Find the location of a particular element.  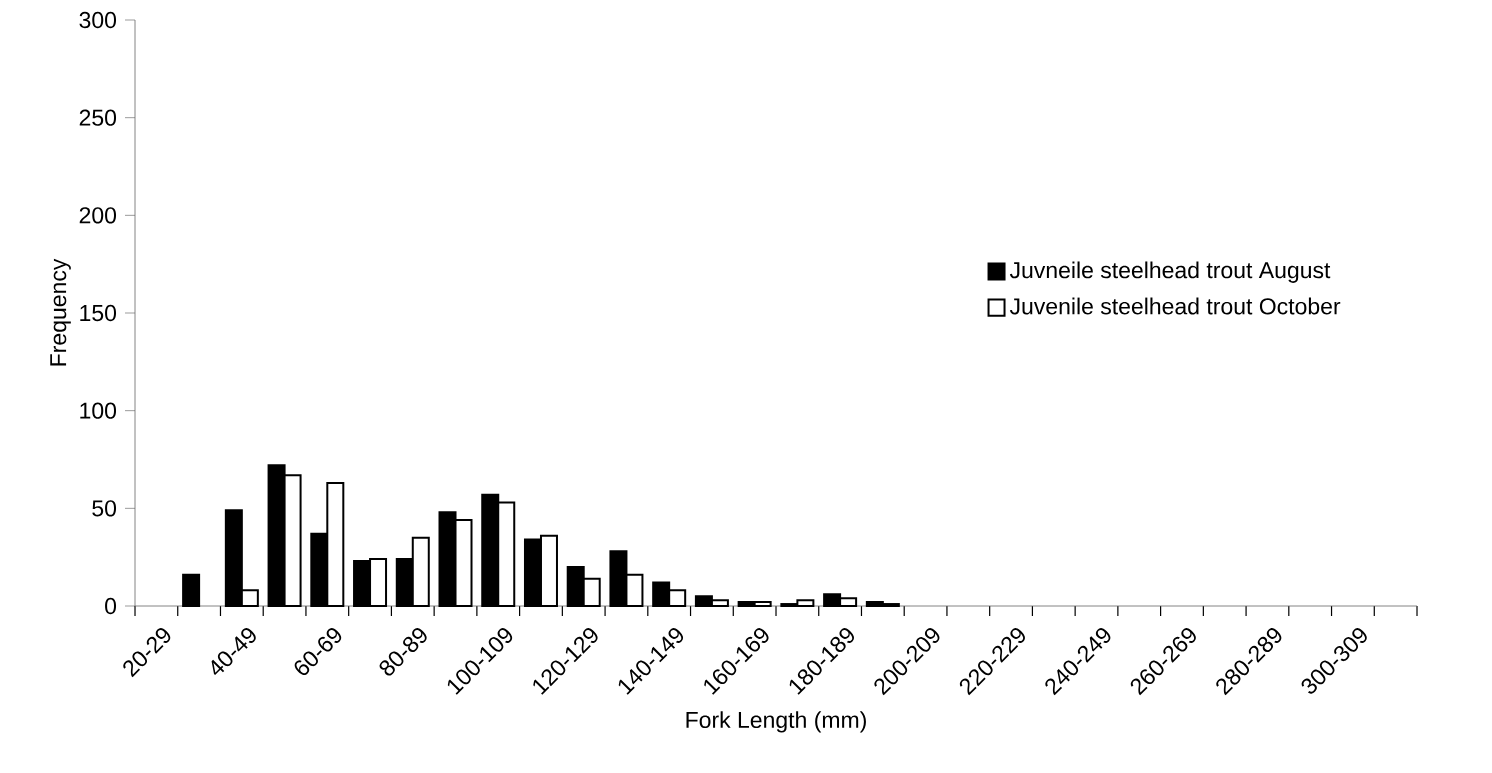

legend-label: Juvenile steelhead trout October is located at coordinates (1175, 306).